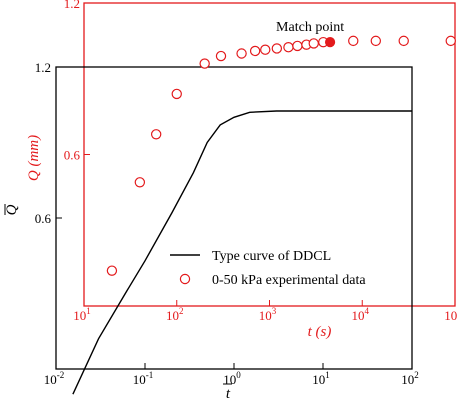 This screenshot has height=406, width=457. What do you see at coordinates (228, 394) in the screenshot?
I see `primary-x-axis-label: t` at bounding box center [228, 394].